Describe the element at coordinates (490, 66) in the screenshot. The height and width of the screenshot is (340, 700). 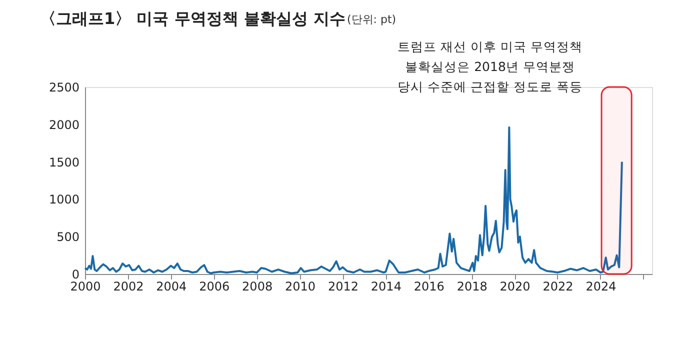
I see `annotation: 트럼프 재선 이후 미국 무역정책 불확실성은 2018년 무역분쟁 당시 수준에 근접할 정도로 폭등` at that location.